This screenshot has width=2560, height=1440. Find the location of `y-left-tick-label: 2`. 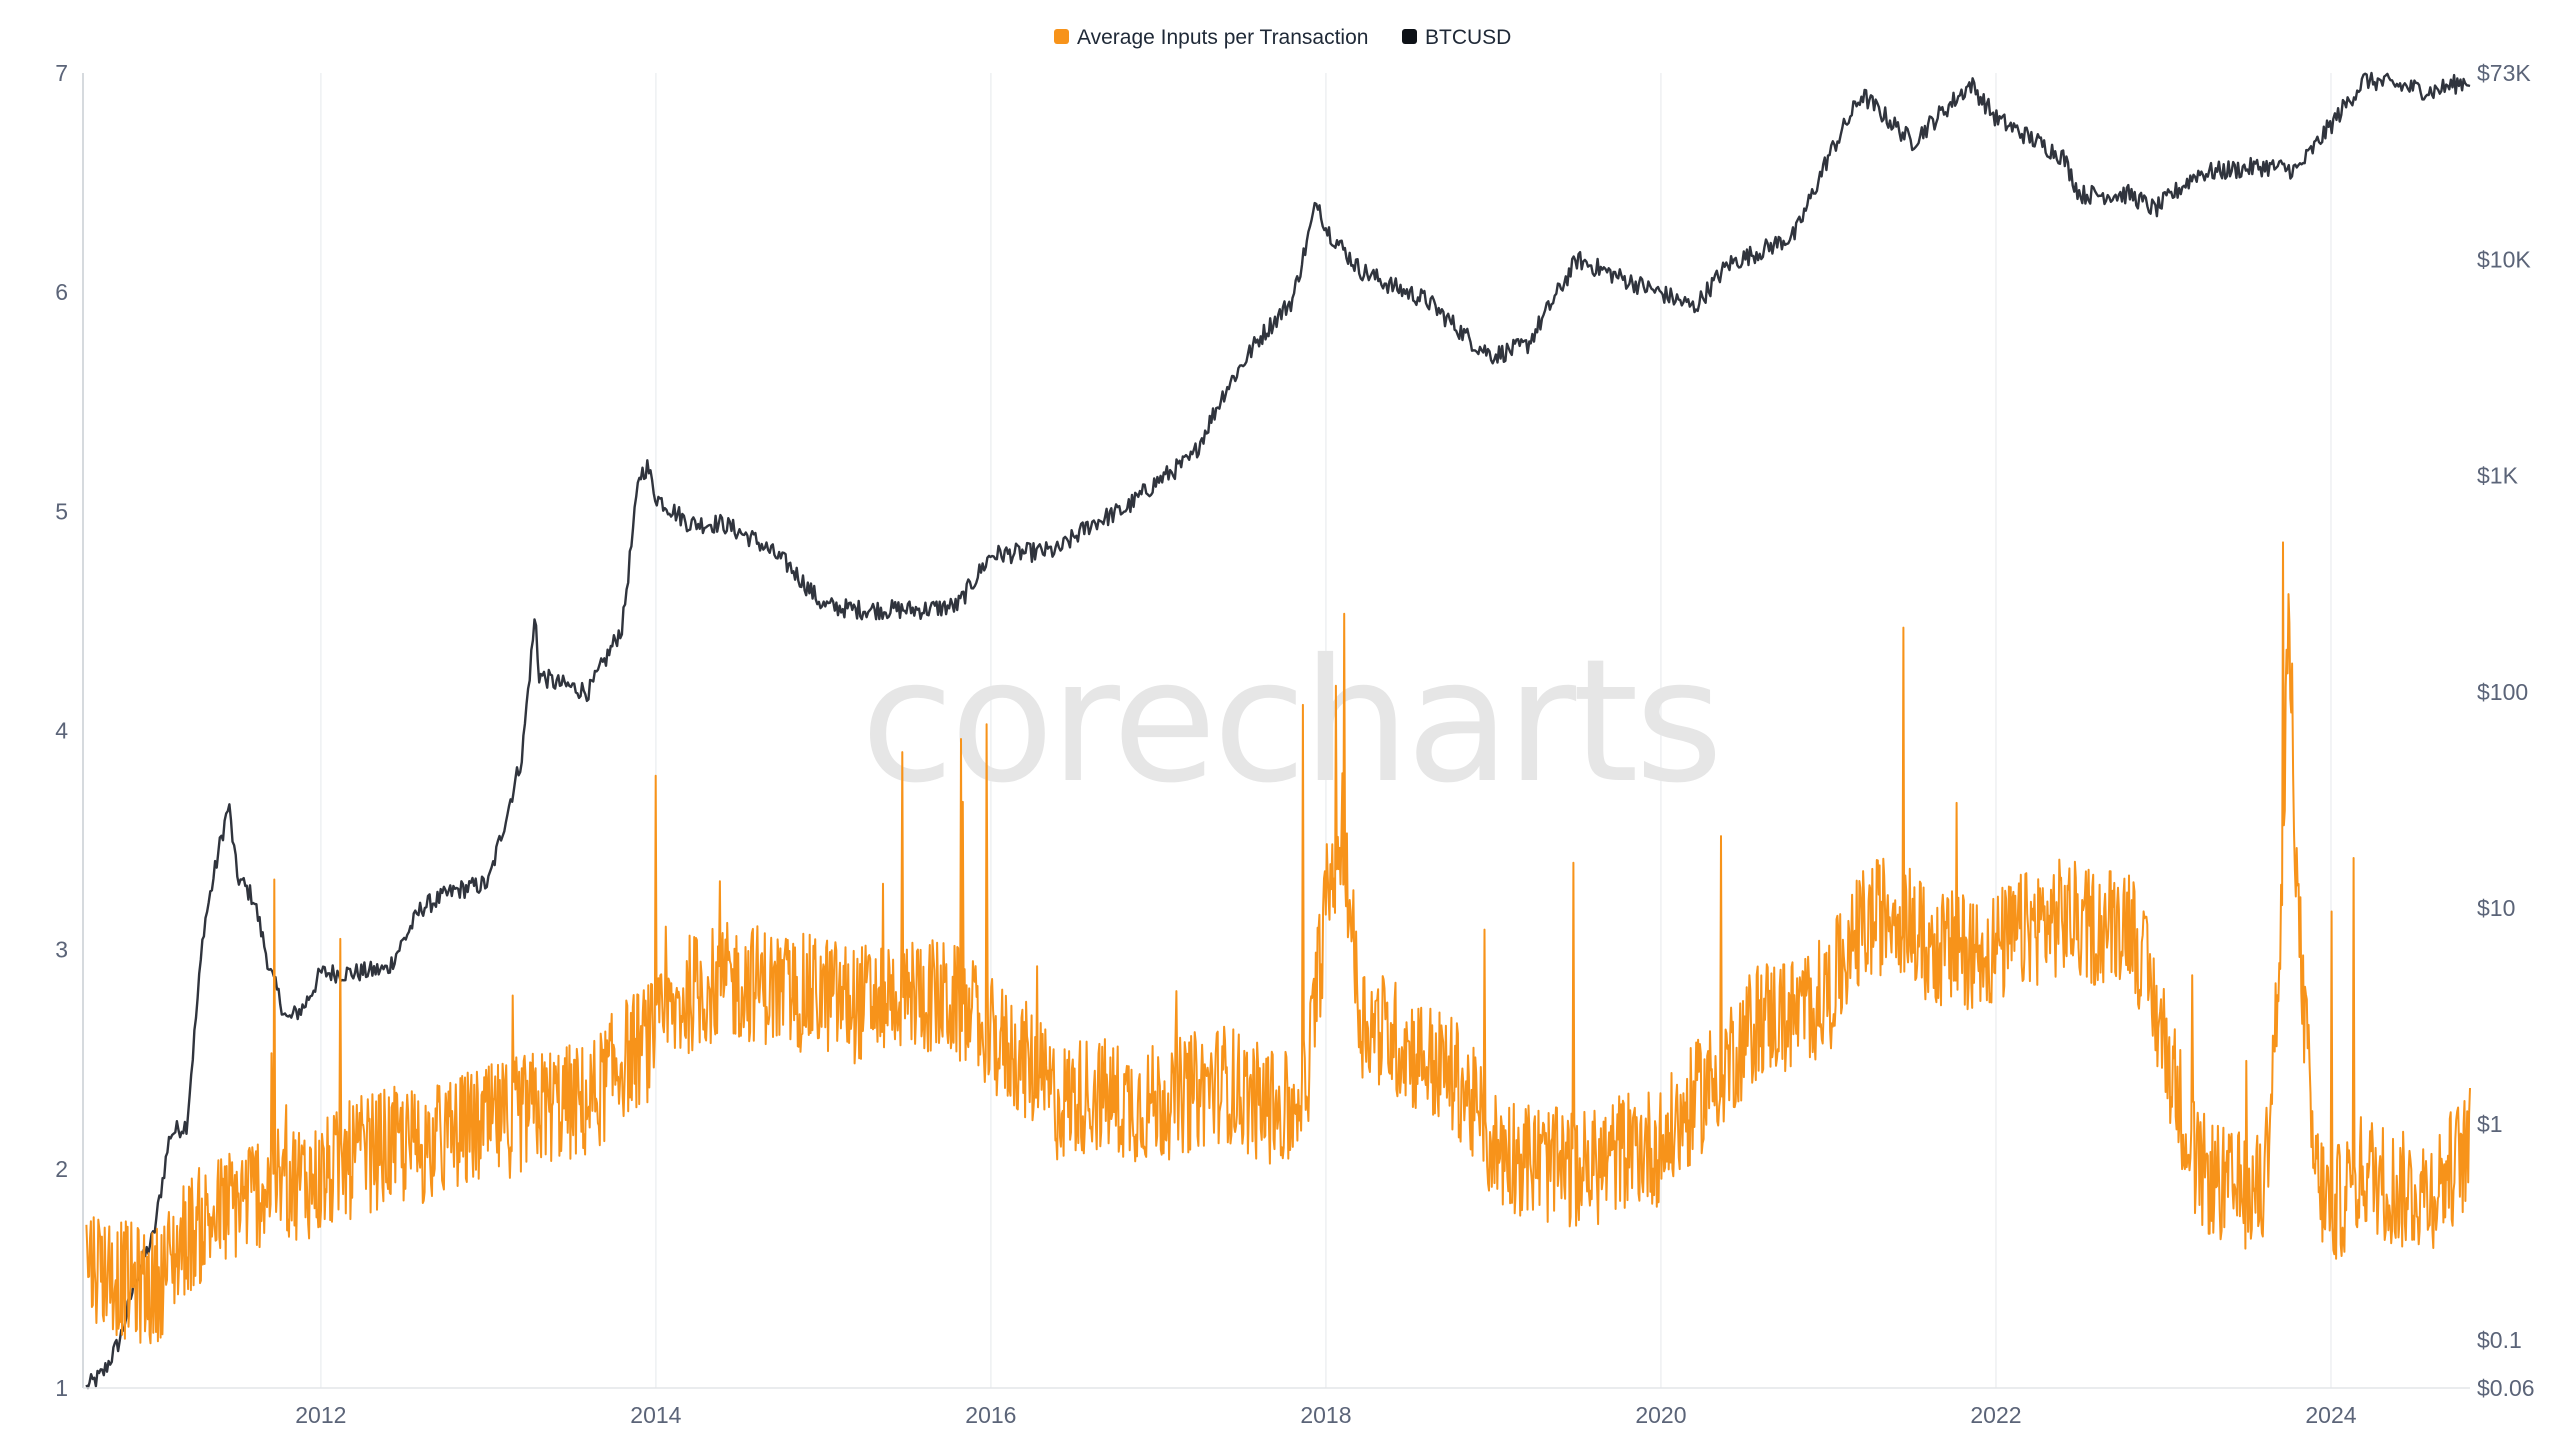

y-left-tick-label: 2 is located at coordinates (61, 1169).